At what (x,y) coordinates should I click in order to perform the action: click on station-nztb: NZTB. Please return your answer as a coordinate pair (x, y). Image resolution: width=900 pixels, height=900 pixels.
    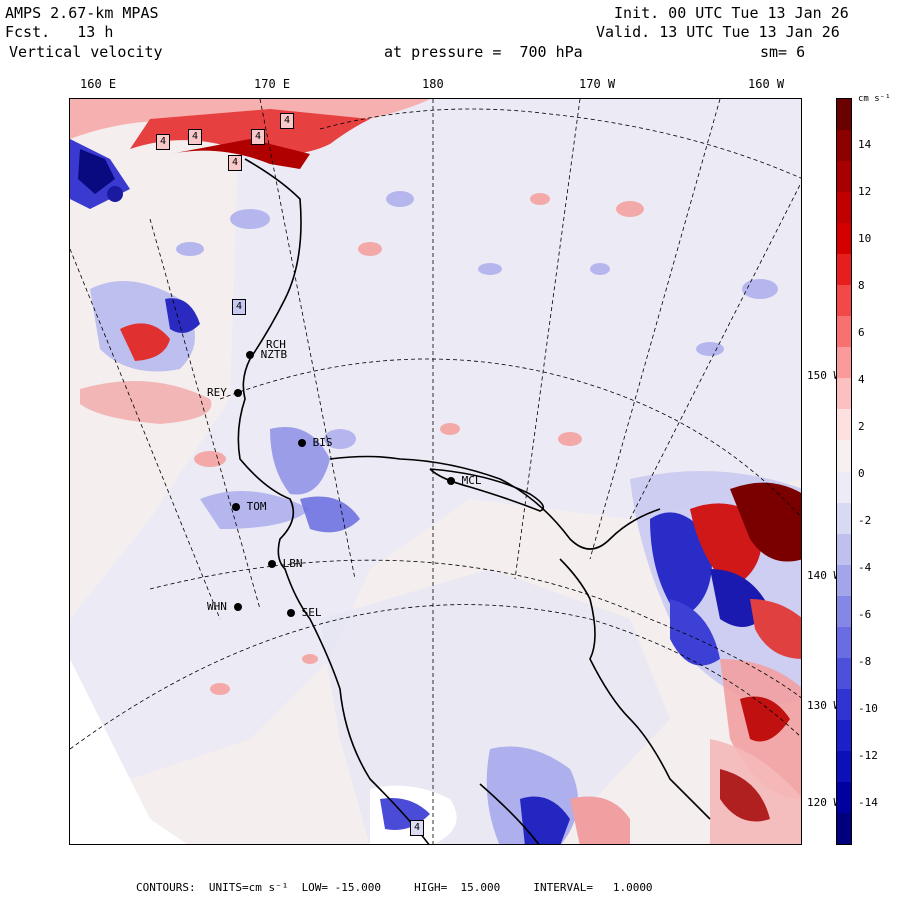
    Looking at the image, I should click on (266, 354).